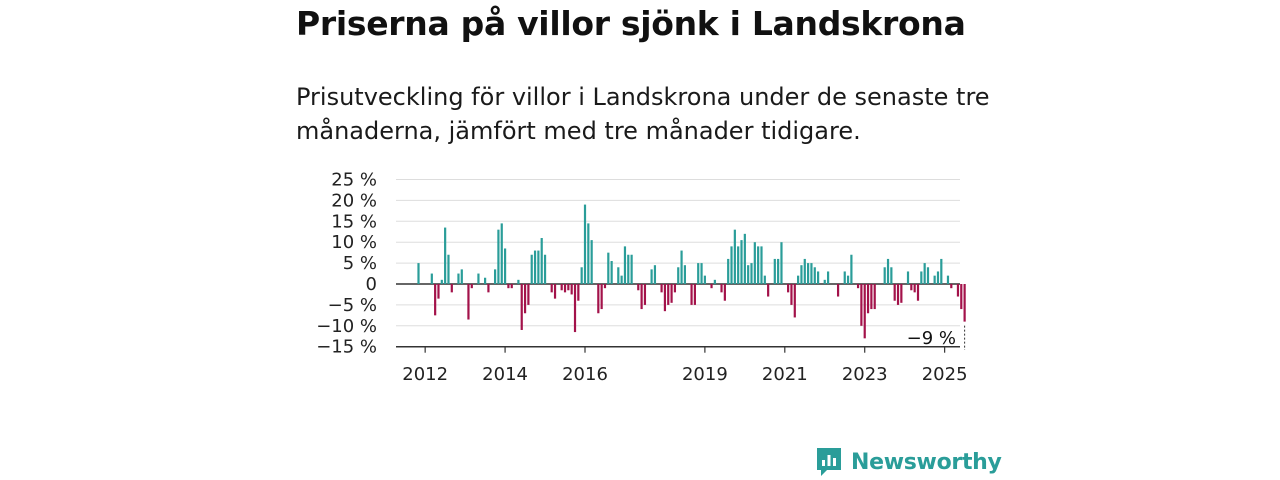  What do you see at coordinates (354, 221) in the screenshot?
I see `y-tick-label: 15 %` at bounding box center [354, 221].